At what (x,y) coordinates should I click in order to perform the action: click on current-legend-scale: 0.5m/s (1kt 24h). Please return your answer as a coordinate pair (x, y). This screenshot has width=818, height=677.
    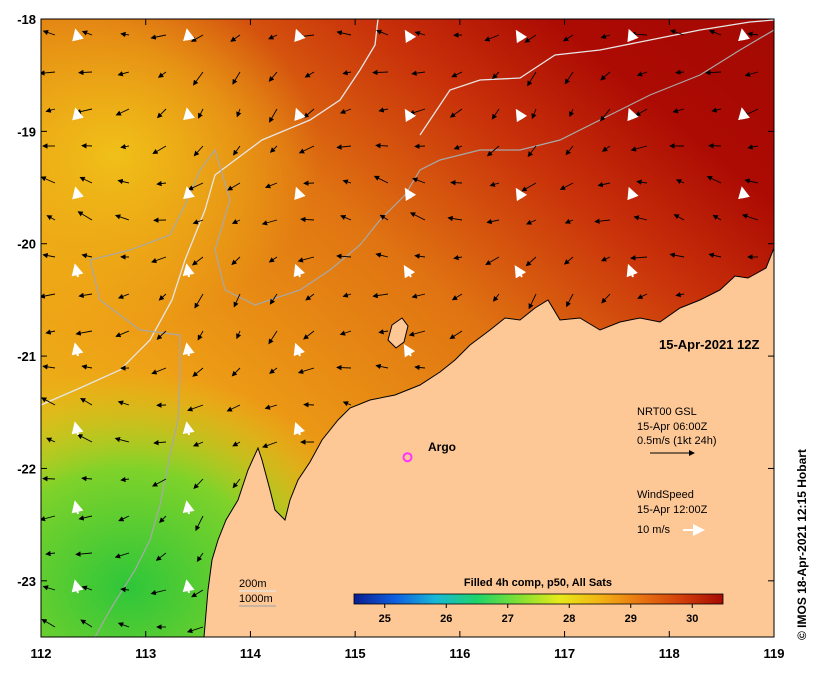
    Looking at the image, I should click on (676, 441).